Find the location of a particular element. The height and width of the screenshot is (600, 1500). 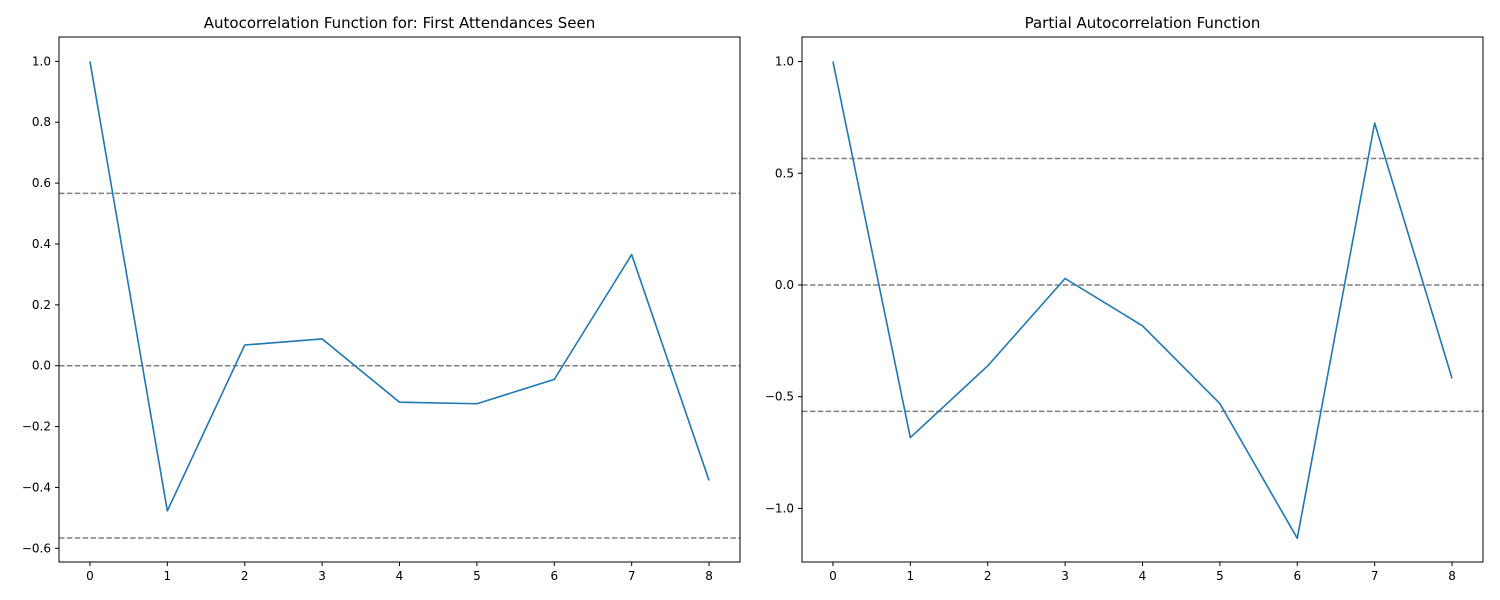

pacf-x-tick-label: 5 is located at coordinates (1220, 576).